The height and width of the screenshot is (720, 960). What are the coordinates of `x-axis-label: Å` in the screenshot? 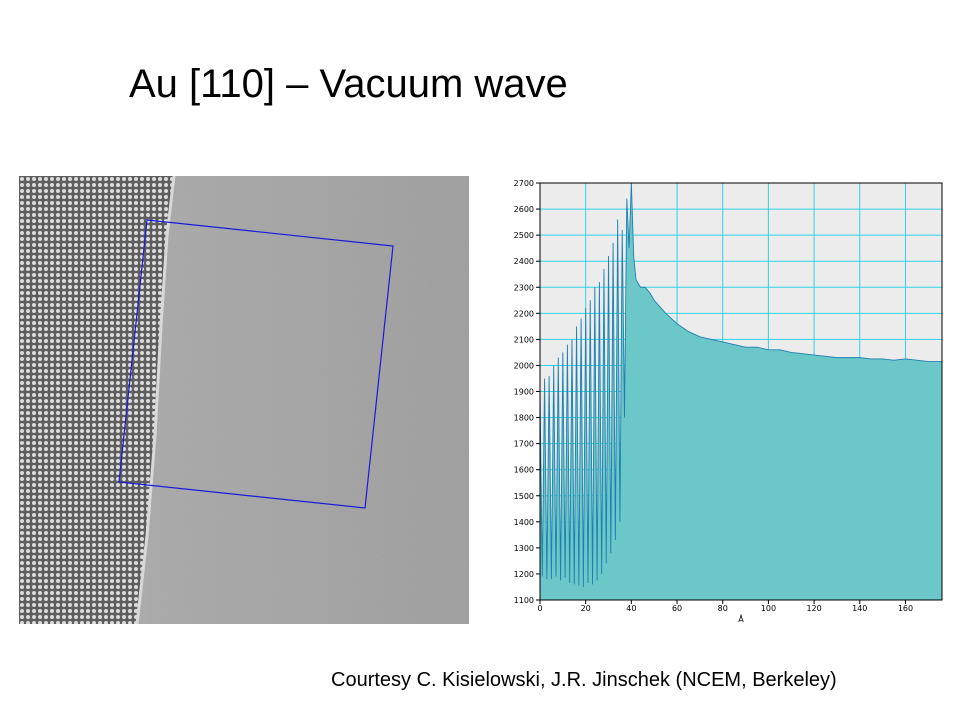 It's located at (741, 618).